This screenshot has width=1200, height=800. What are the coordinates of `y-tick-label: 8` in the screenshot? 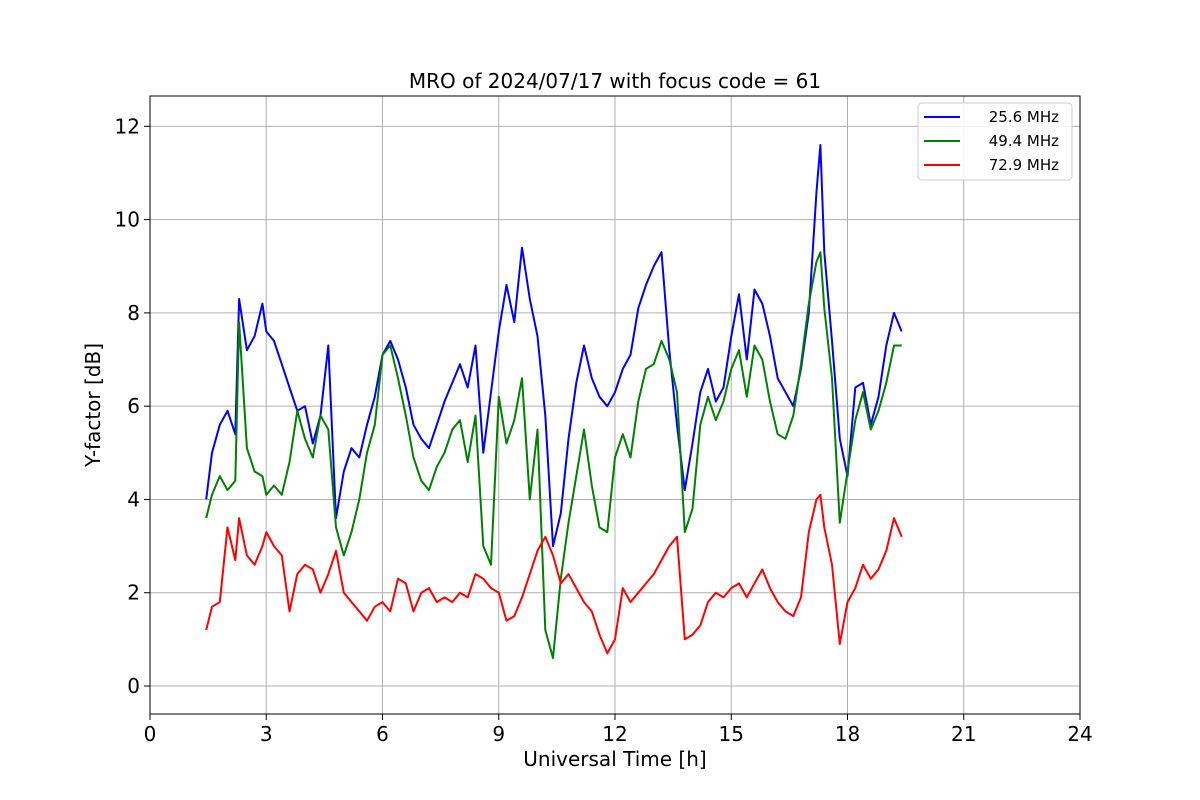 It's located at (133, 313).